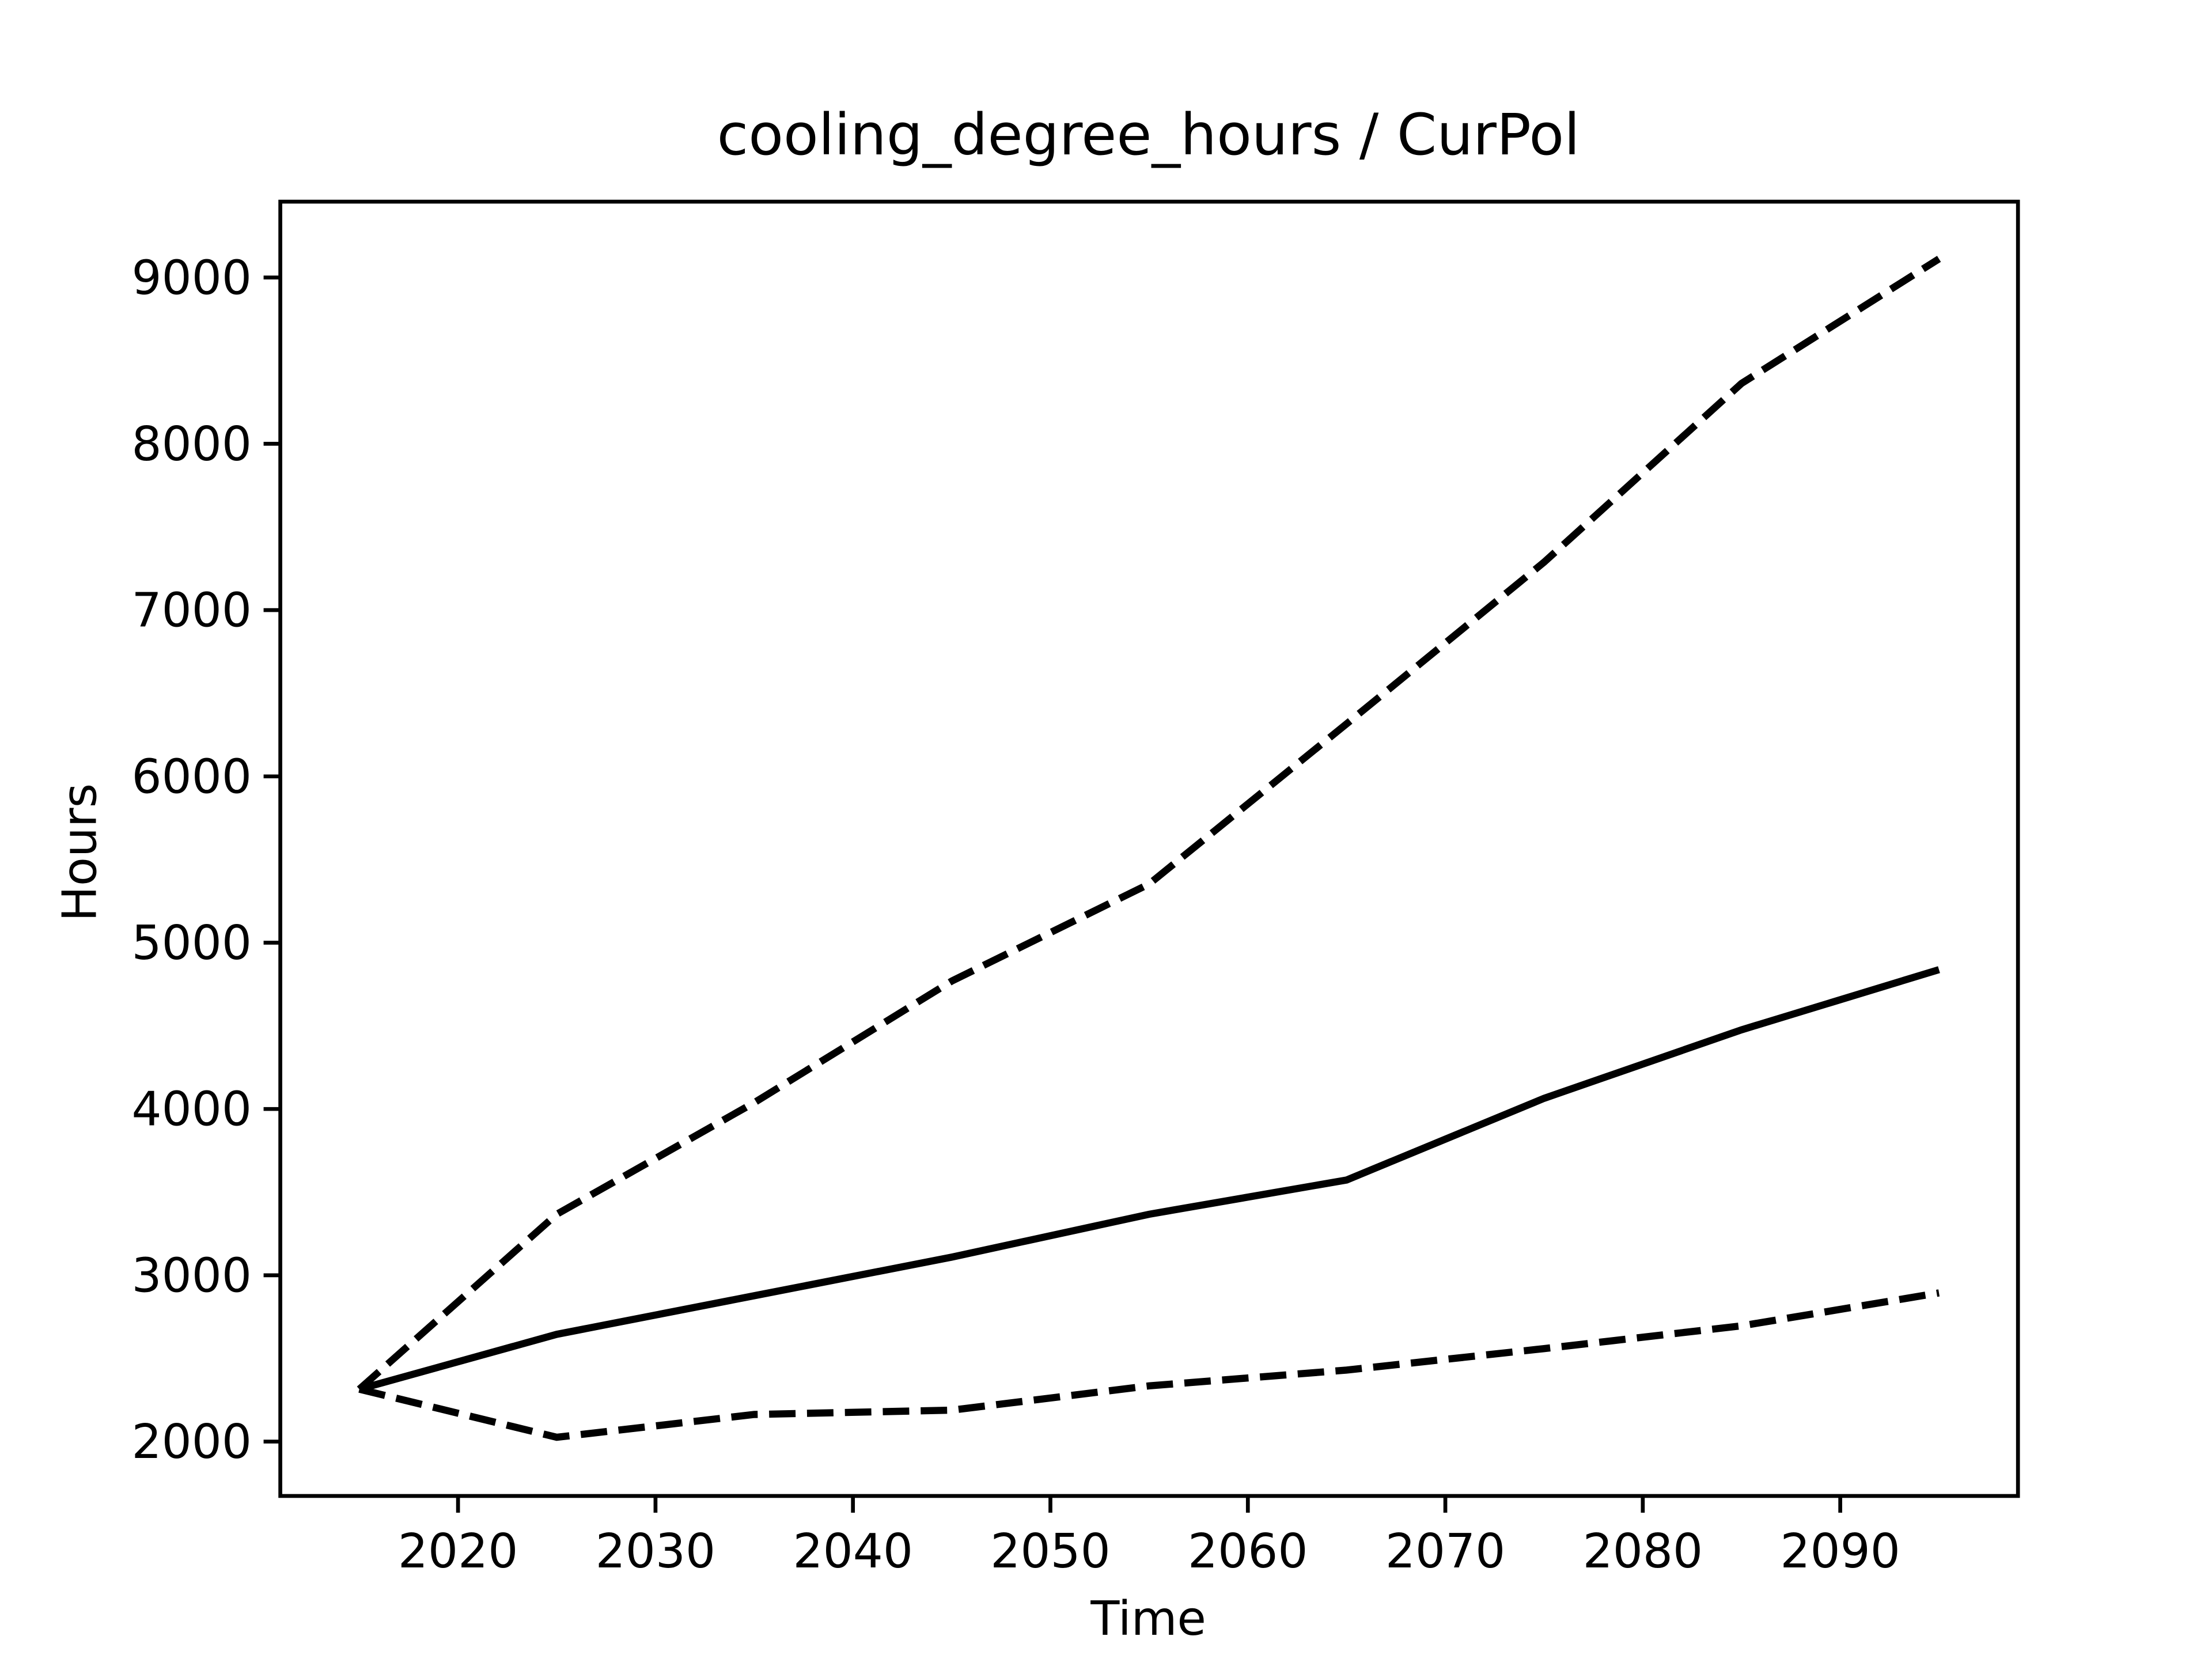 Image resolution: width=2212 pixels, height=1659 pixels. I want to click on y-axis-label: Hours, so click(79, 852).